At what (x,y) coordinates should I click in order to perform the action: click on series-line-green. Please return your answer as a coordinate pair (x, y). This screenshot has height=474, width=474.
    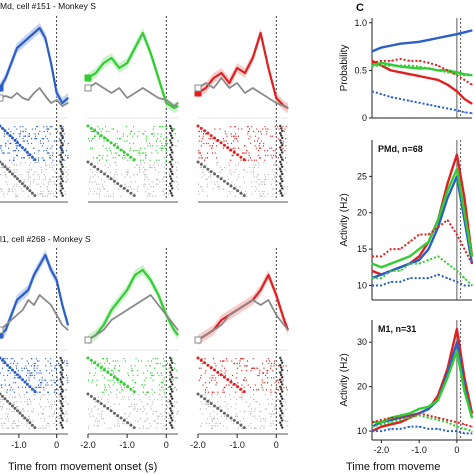
    Looking at the image, I should click on (133, 304).